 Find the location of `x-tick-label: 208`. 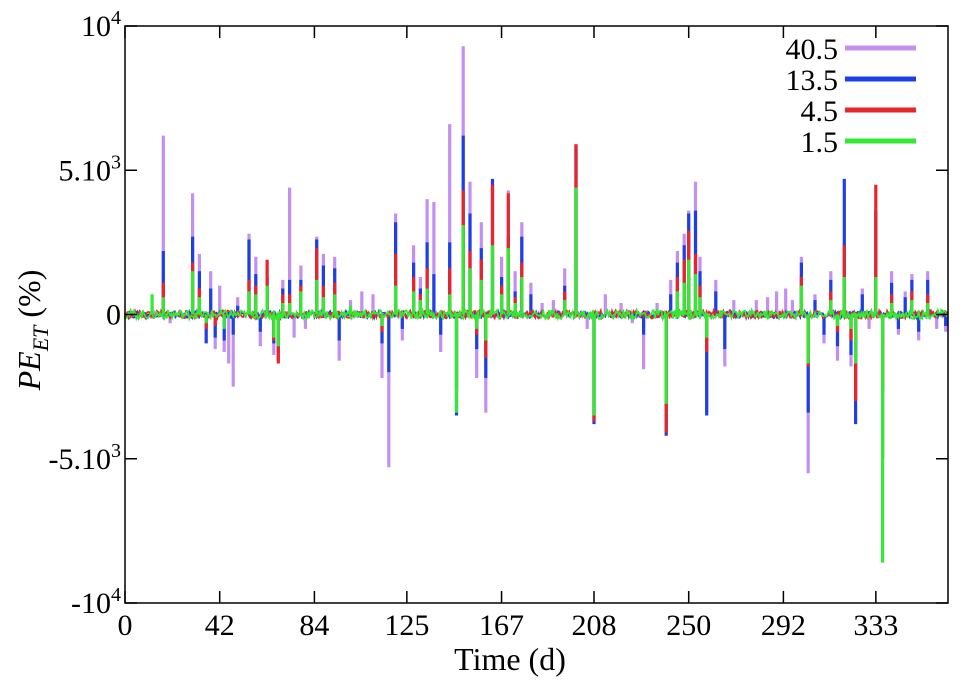

x-tick-label: 208 is located at coordinates (593, 625).